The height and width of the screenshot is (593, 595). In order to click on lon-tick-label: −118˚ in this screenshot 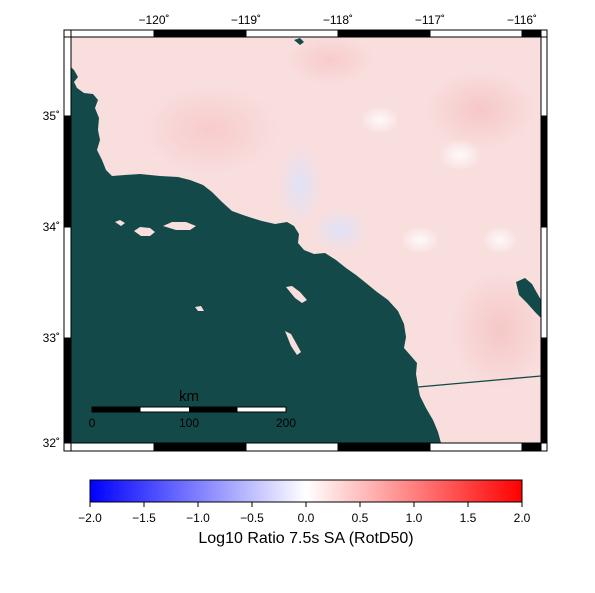, I will do `click(338, 20)`.